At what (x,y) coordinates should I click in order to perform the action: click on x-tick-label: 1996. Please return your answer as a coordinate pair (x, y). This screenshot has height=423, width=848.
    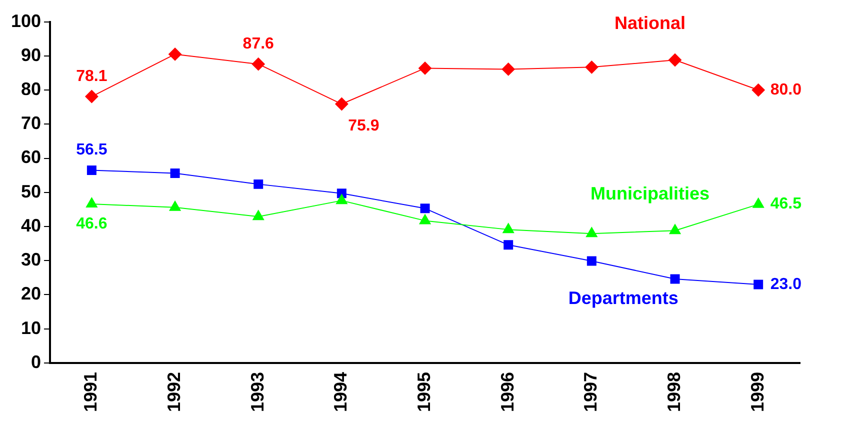
    Looking at the image, I should click on (507, 392).